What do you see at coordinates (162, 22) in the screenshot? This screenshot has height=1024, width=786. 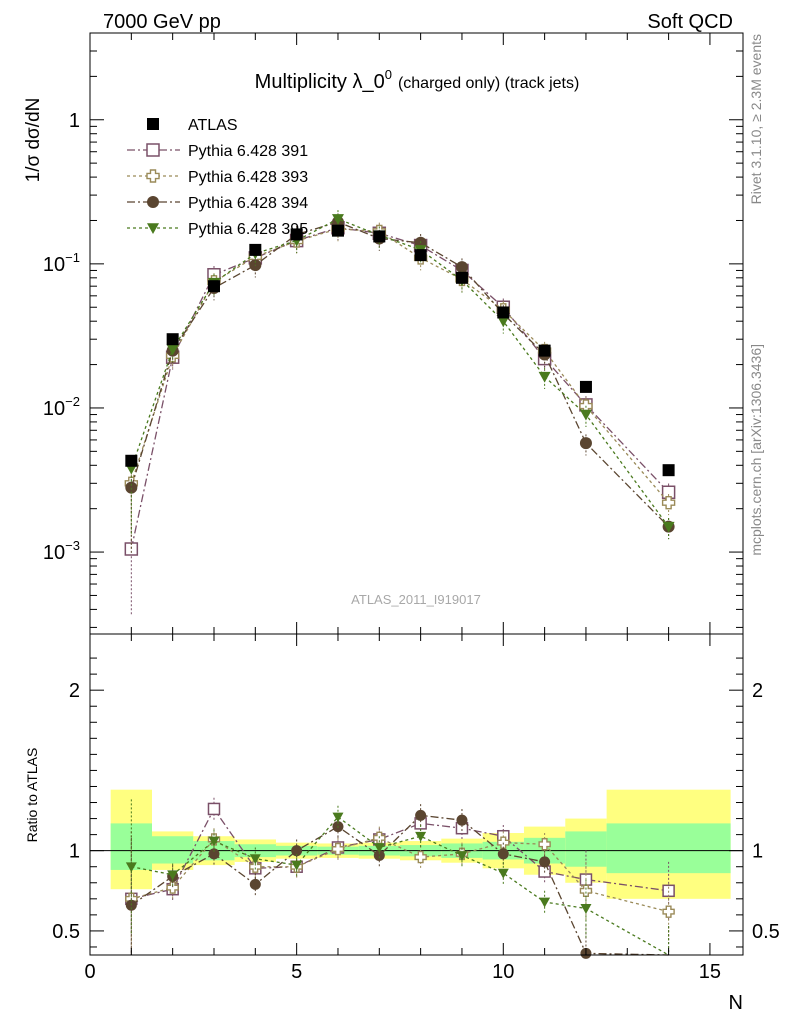 I see `header-left: 7000 GeV pp` at bounding box center [162, 22].